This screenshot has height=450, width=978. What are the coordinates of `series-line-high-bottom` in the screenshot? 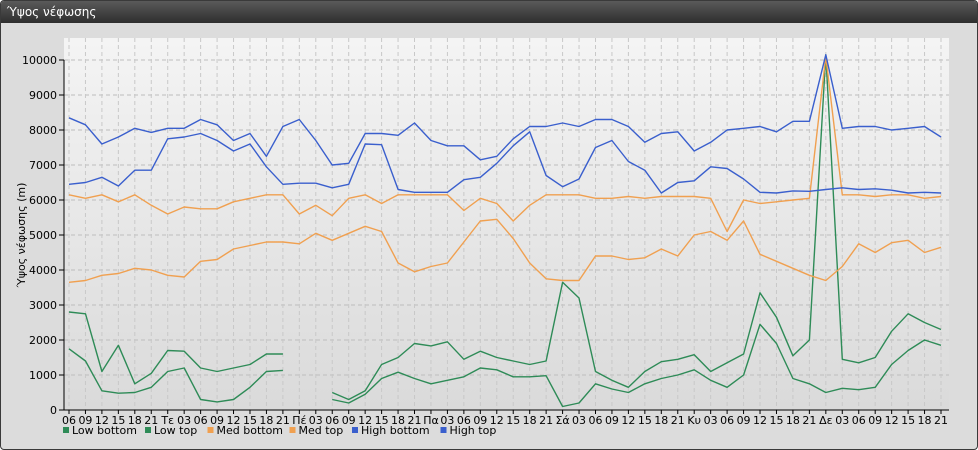 It's located at (505, 162).